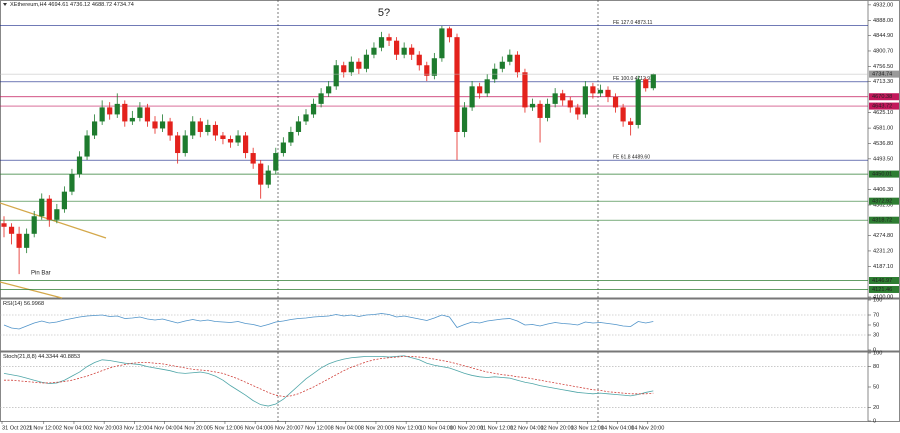 Image resolution: width=900 pixels, height=433 pixels. What do you see at coordinates (883, 82) in the screenshot?
I see `y-tick-label: 4713.30` at bounding box center [883, 82].